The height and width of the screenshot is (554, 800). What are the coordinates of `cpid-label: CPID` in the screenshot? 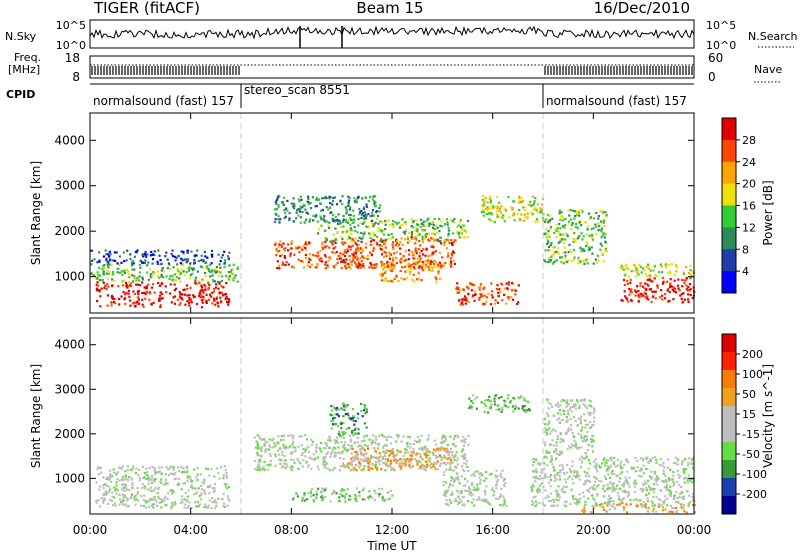 It's located at (20, 94).